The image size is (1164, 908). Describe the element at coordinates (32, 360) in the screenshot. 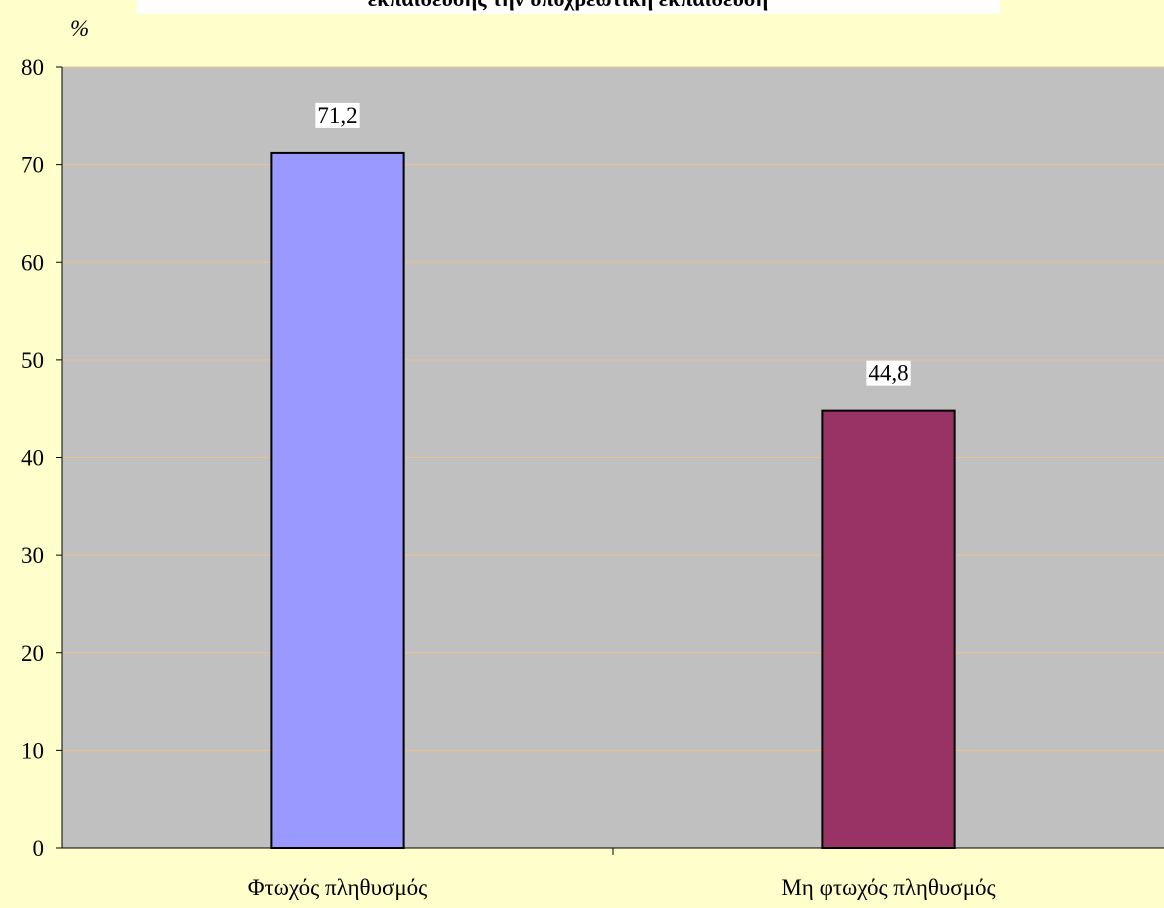

I see `y-tick-label: 50` at that location.